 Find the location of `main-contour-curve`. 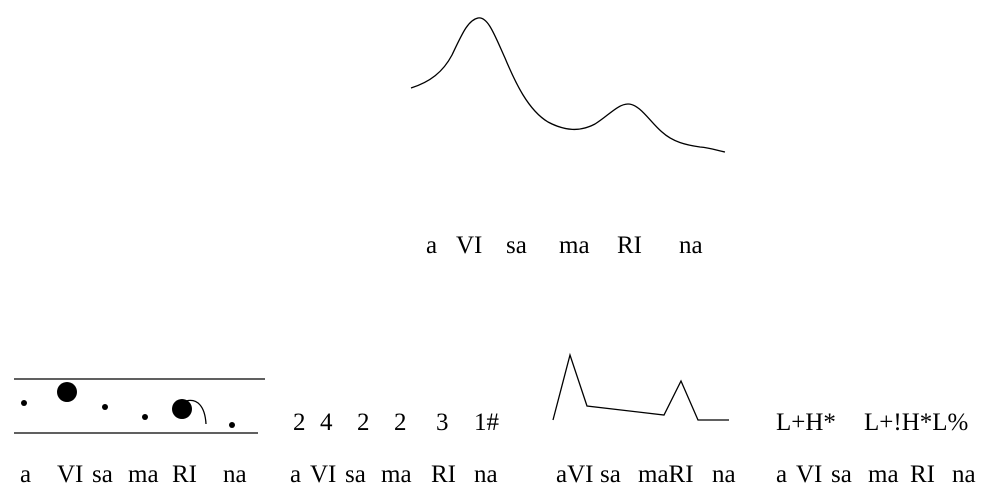

main-contour-curve is located at coordinates (568, 85).